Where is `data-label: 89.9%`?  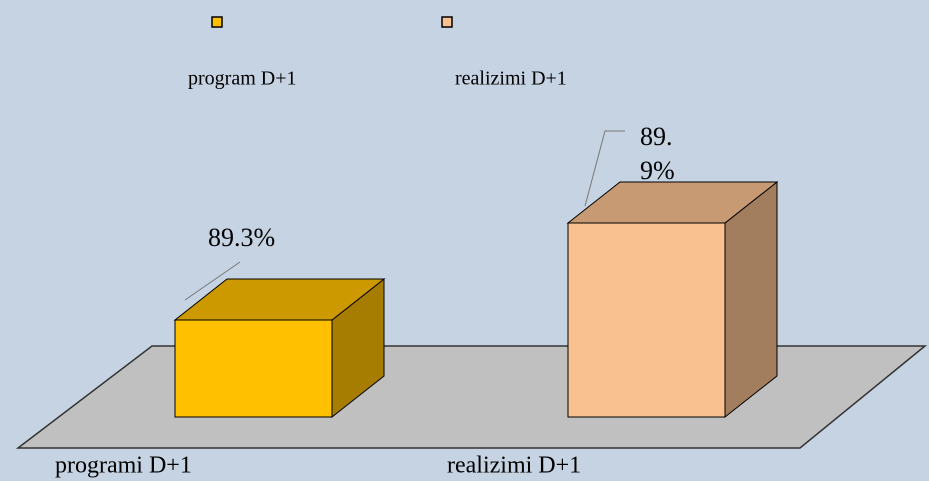 data-label: 89.9% is located at coordinates (657, 153).